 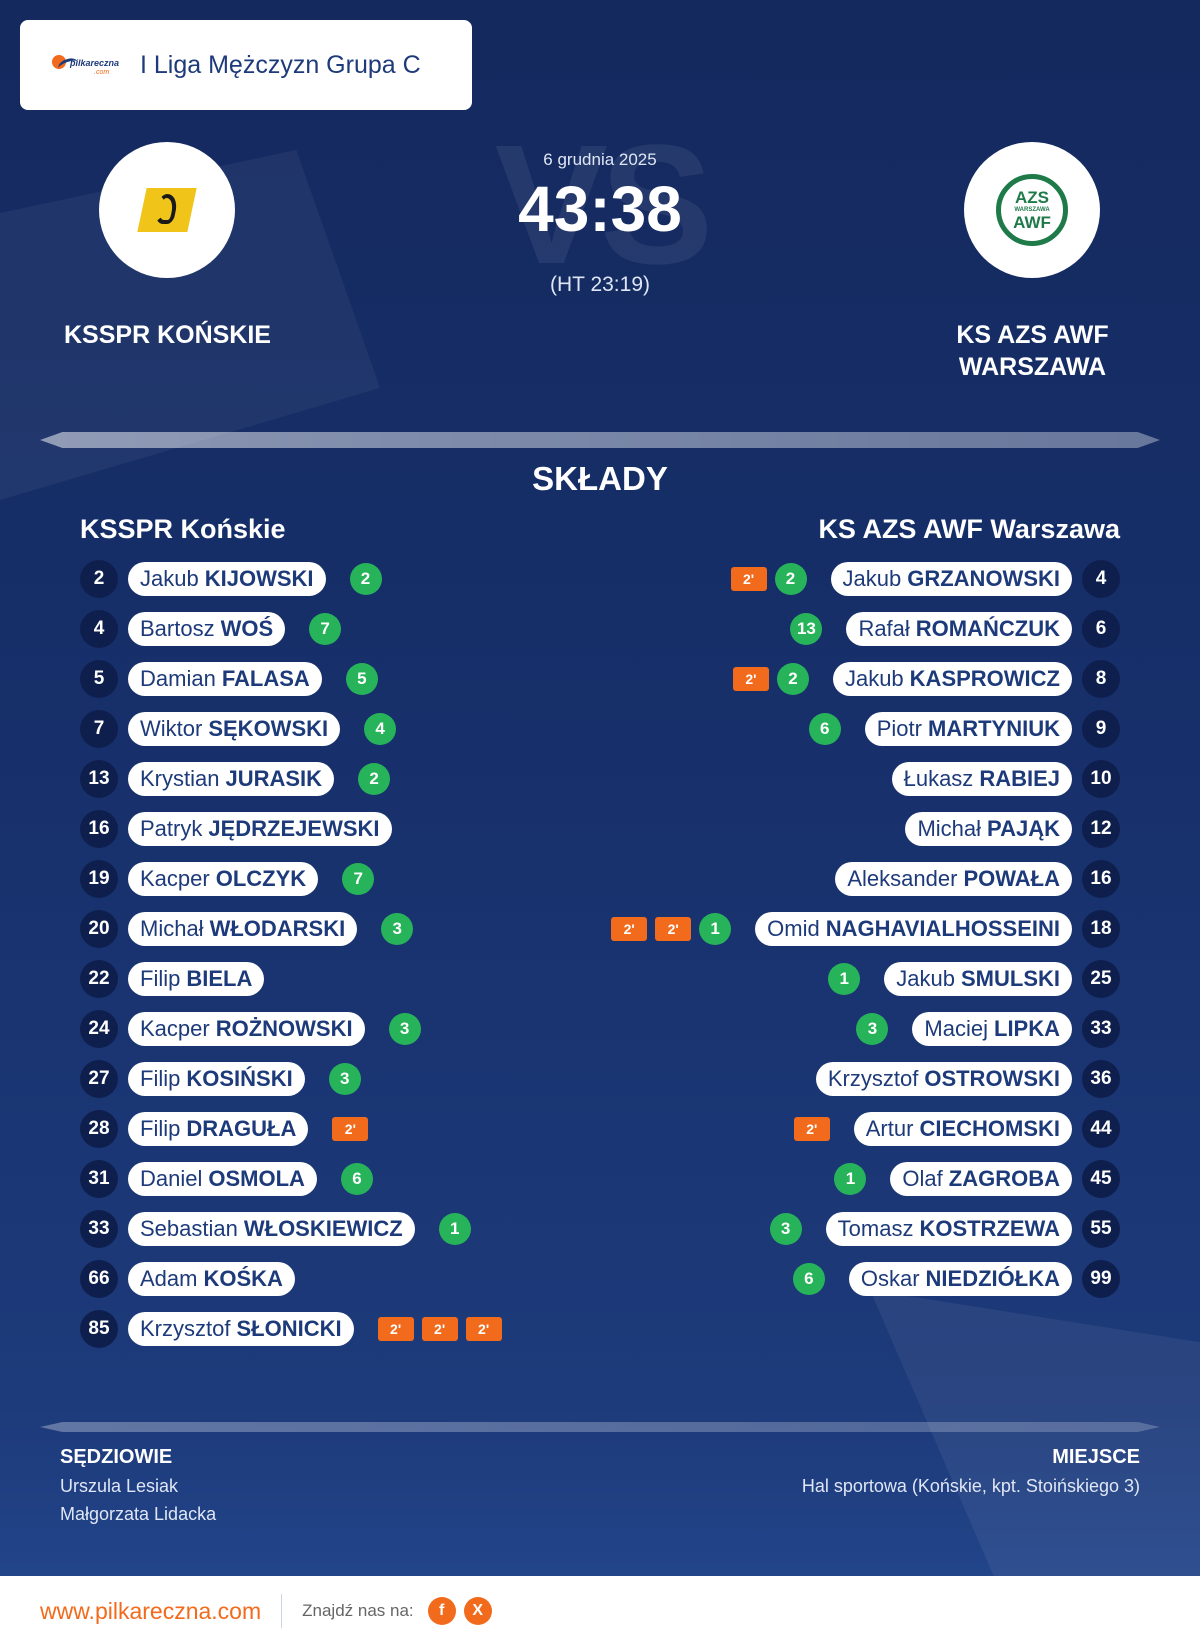 What do you see at coordinates (978, 979) in the screenshot?
I see `player-name: Jakub SMULSKI` at bounding box center [978, 979].